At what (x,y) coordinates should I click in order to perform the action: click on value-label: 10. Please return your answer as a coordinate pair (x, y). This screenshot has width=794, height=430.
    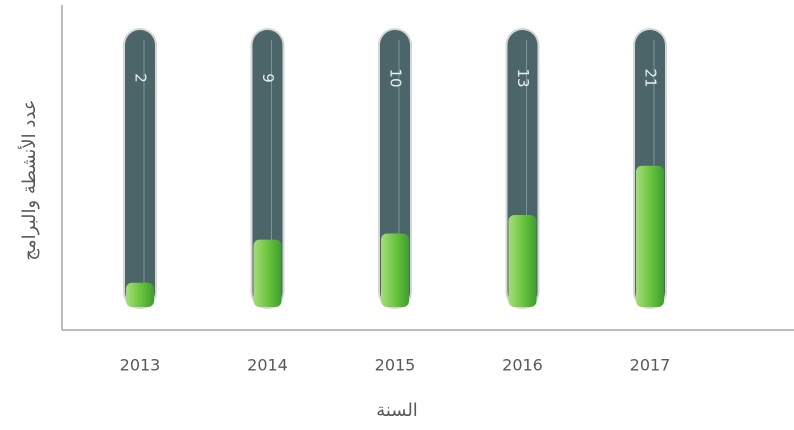
    Looking at the image, I should click on (396, 77).